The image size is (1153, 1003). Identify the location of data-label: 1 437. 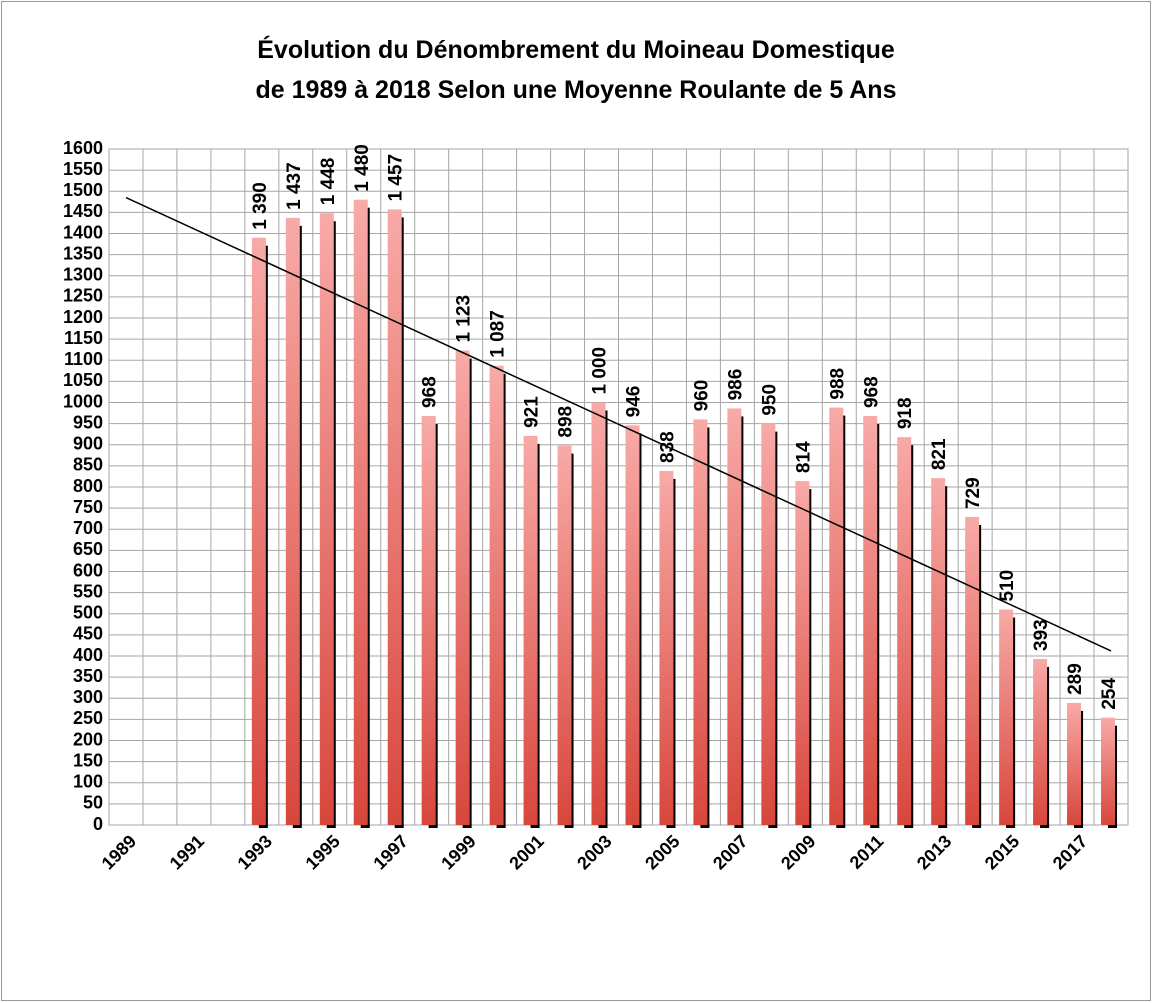
(294, 186).